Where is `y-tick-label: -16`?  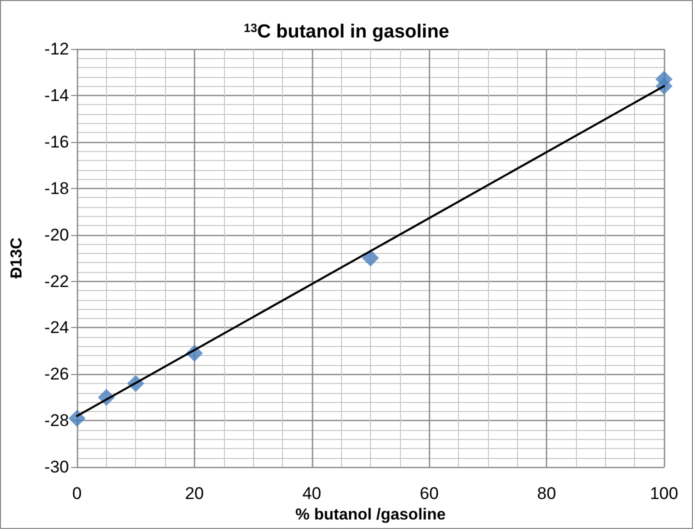 y-tick-label: -16 is located at coordinates (56, 142).